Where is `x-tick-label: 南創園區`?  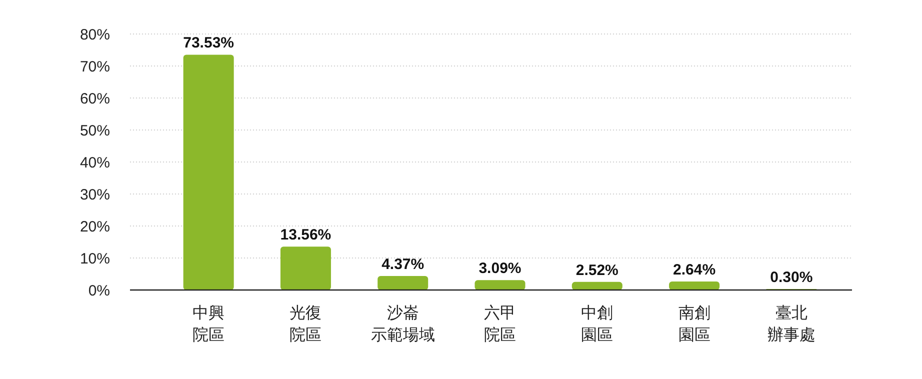 x-tick-label: 南創園區 is located at coordinates (694, 324).